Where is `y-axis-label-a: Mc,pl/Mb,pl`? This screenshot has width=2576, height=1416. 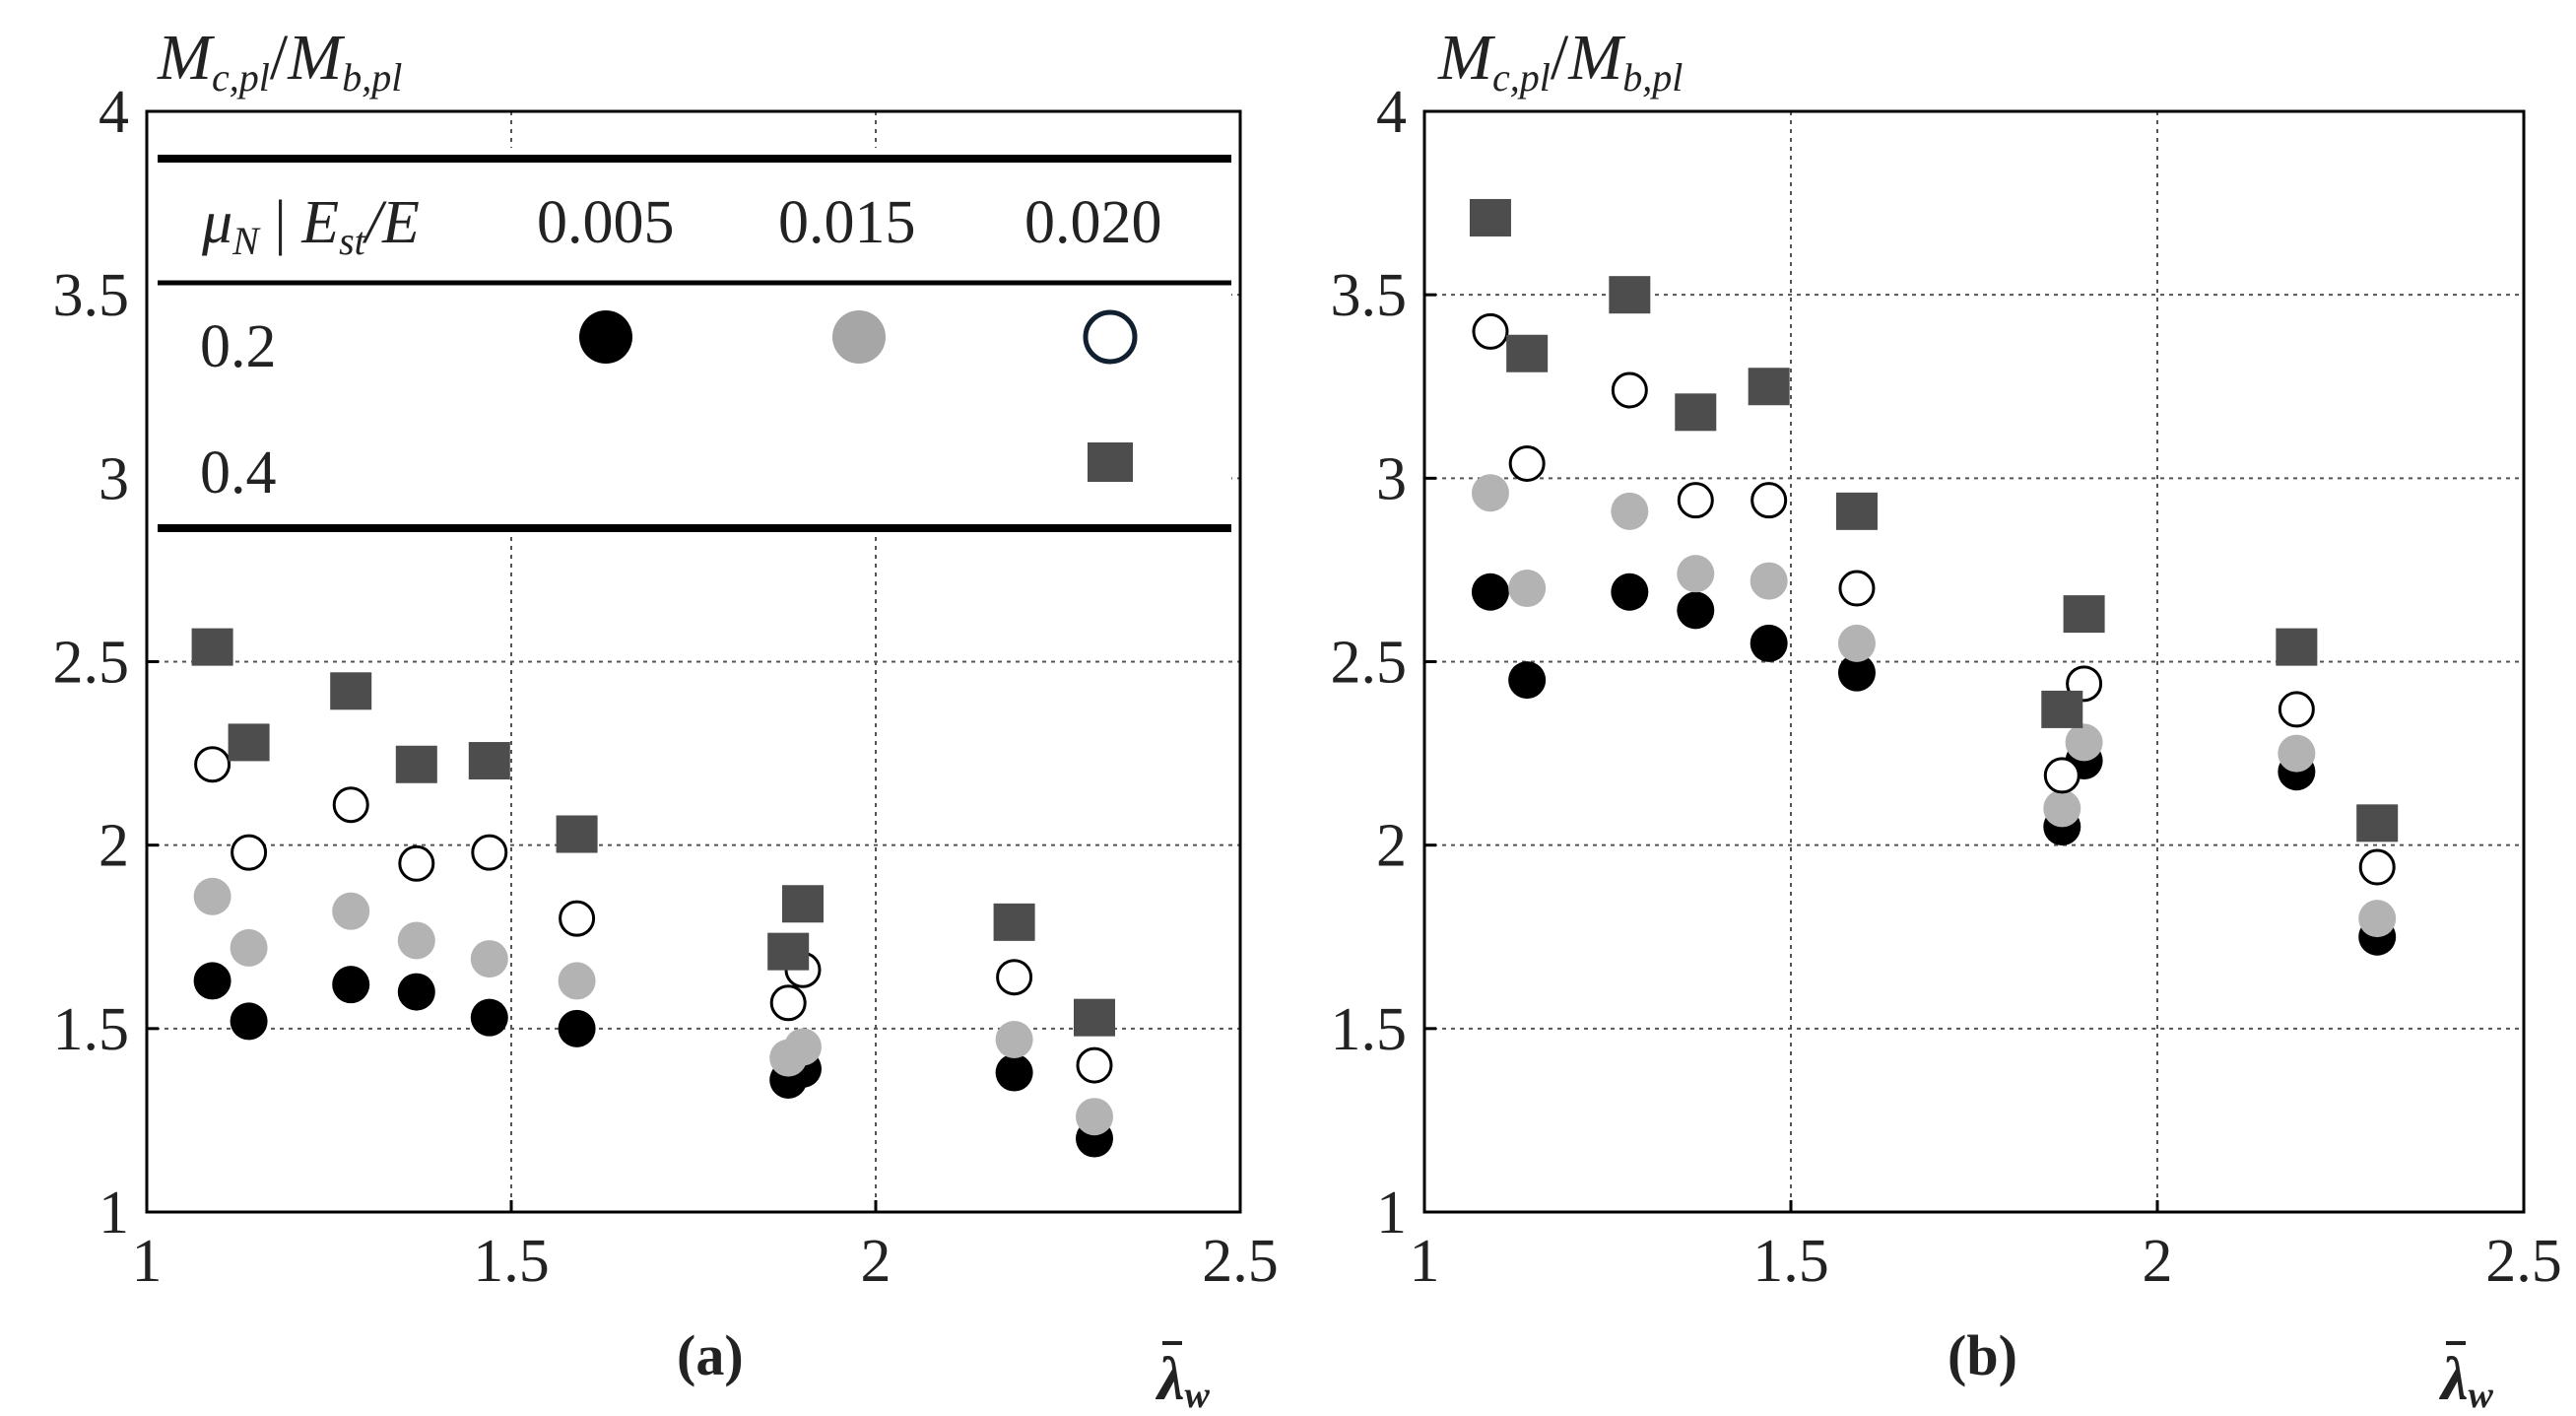
y-axis-label-a: Mc,pl/Mb,pl is located at coordinates (280, 61).